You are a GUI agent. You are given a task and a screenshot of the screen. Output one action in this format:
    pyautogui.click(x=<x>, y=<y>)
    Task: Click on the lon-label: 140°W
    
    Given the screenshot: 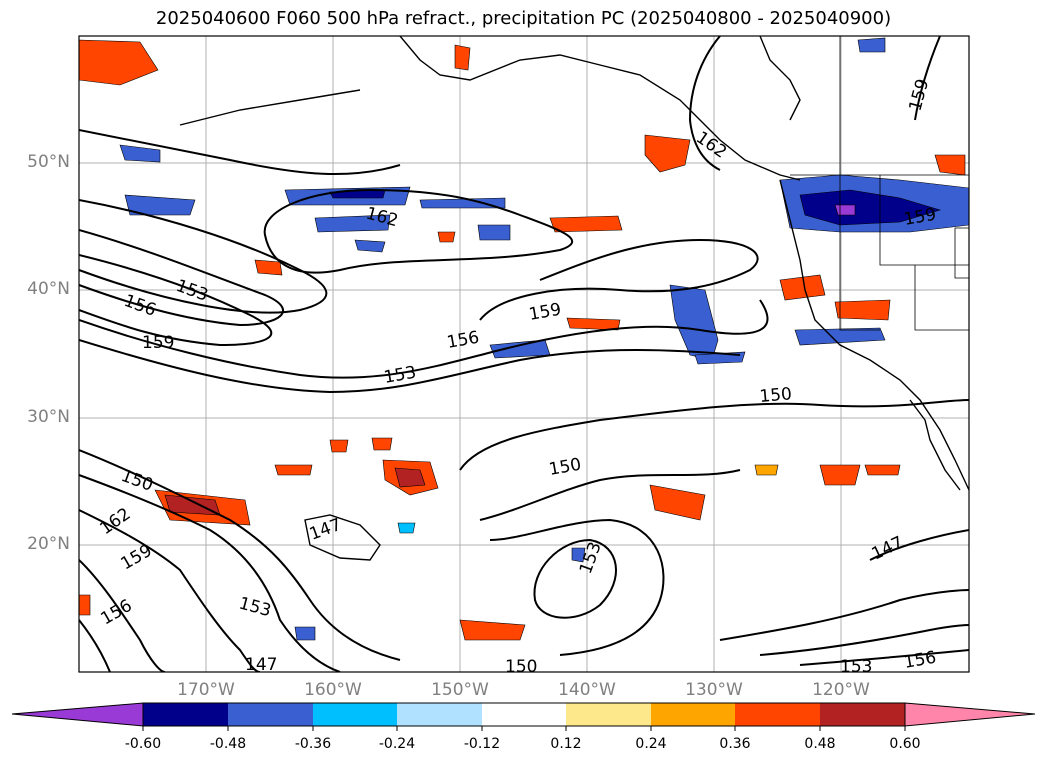 What is the action you would take?
    pyautogui.click(x=587, y=690)
    